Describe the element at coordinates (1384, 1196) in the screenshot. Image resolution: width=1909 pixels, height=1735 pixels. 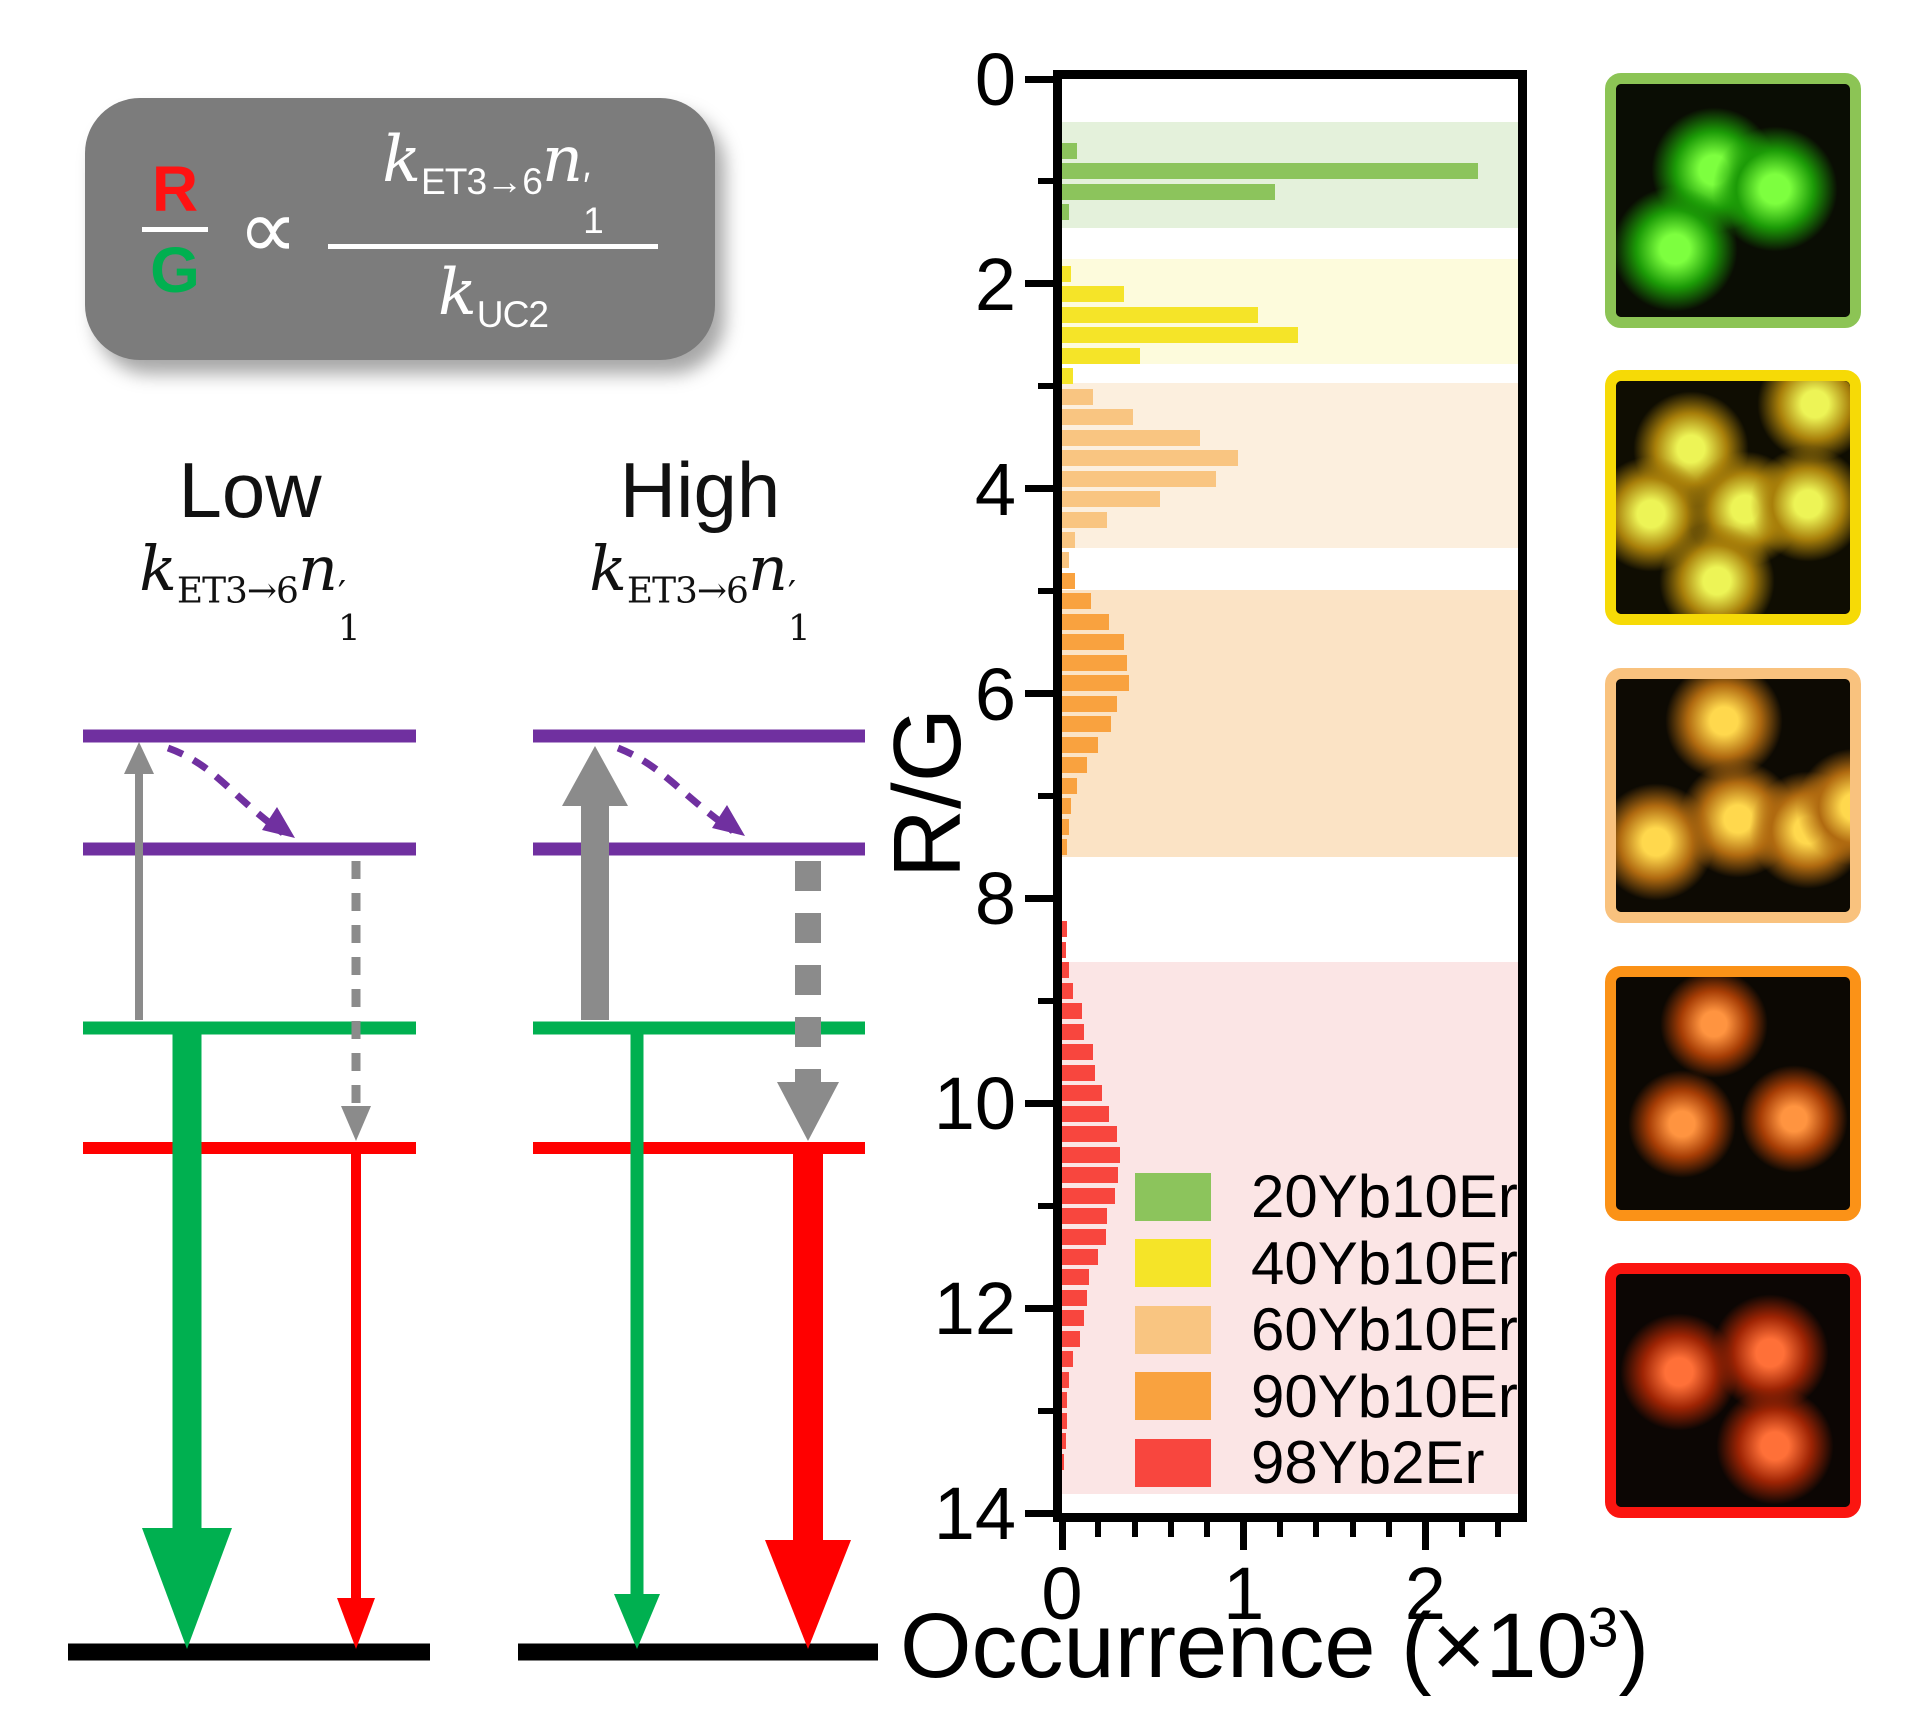
I see `legend-label: 20Yb10Er` at that location.